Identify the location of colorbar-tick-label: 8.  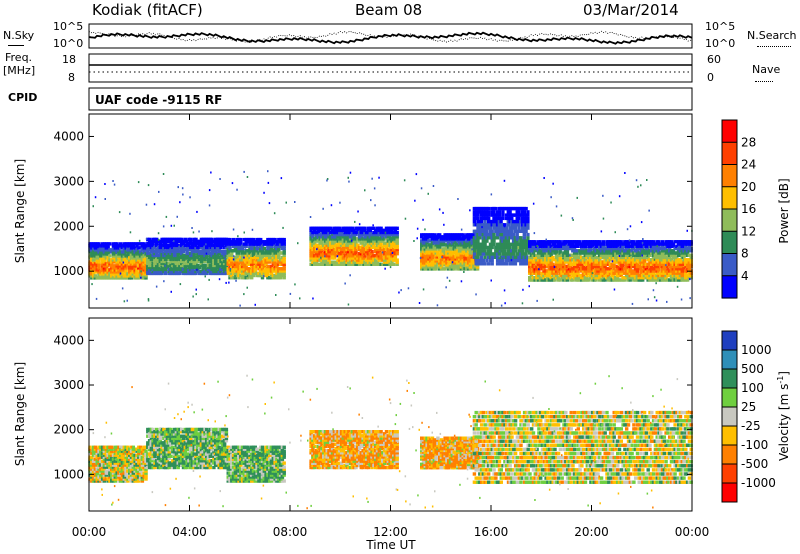
(745, 254).